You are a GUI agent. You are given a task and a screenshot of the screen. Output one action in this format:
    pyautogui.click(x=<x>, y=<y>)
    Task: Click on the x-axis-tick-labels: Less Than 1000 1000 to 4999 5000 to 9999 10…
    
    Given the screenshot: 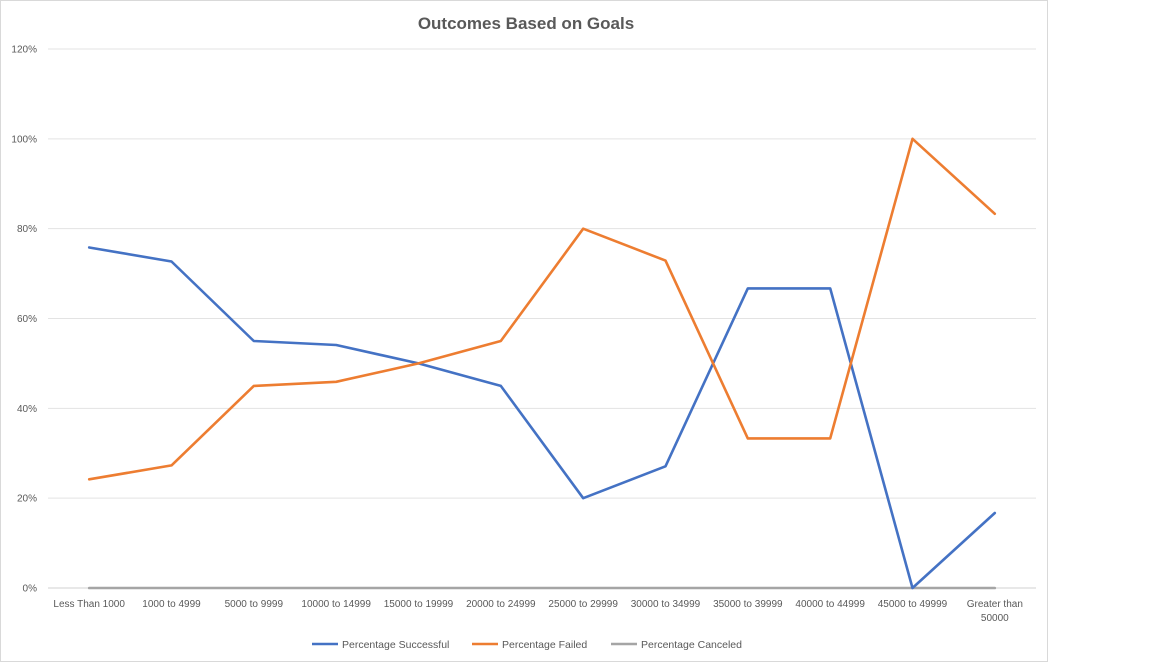 What is the action you would take?
    pyautogui.click(x=538, y=611)
    